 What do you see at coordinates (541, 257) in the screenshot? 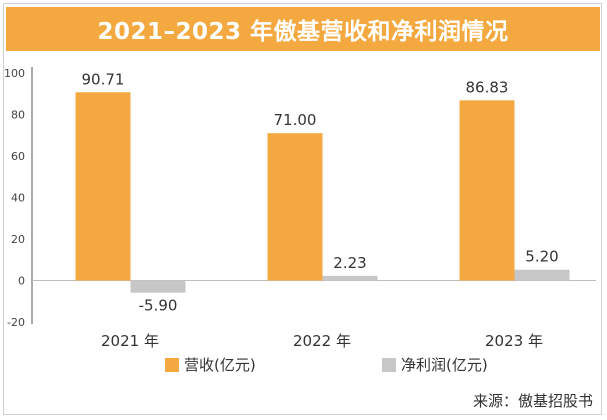
I see `data-label-s1-c2: 5.20` at bounding box center [541, 257].